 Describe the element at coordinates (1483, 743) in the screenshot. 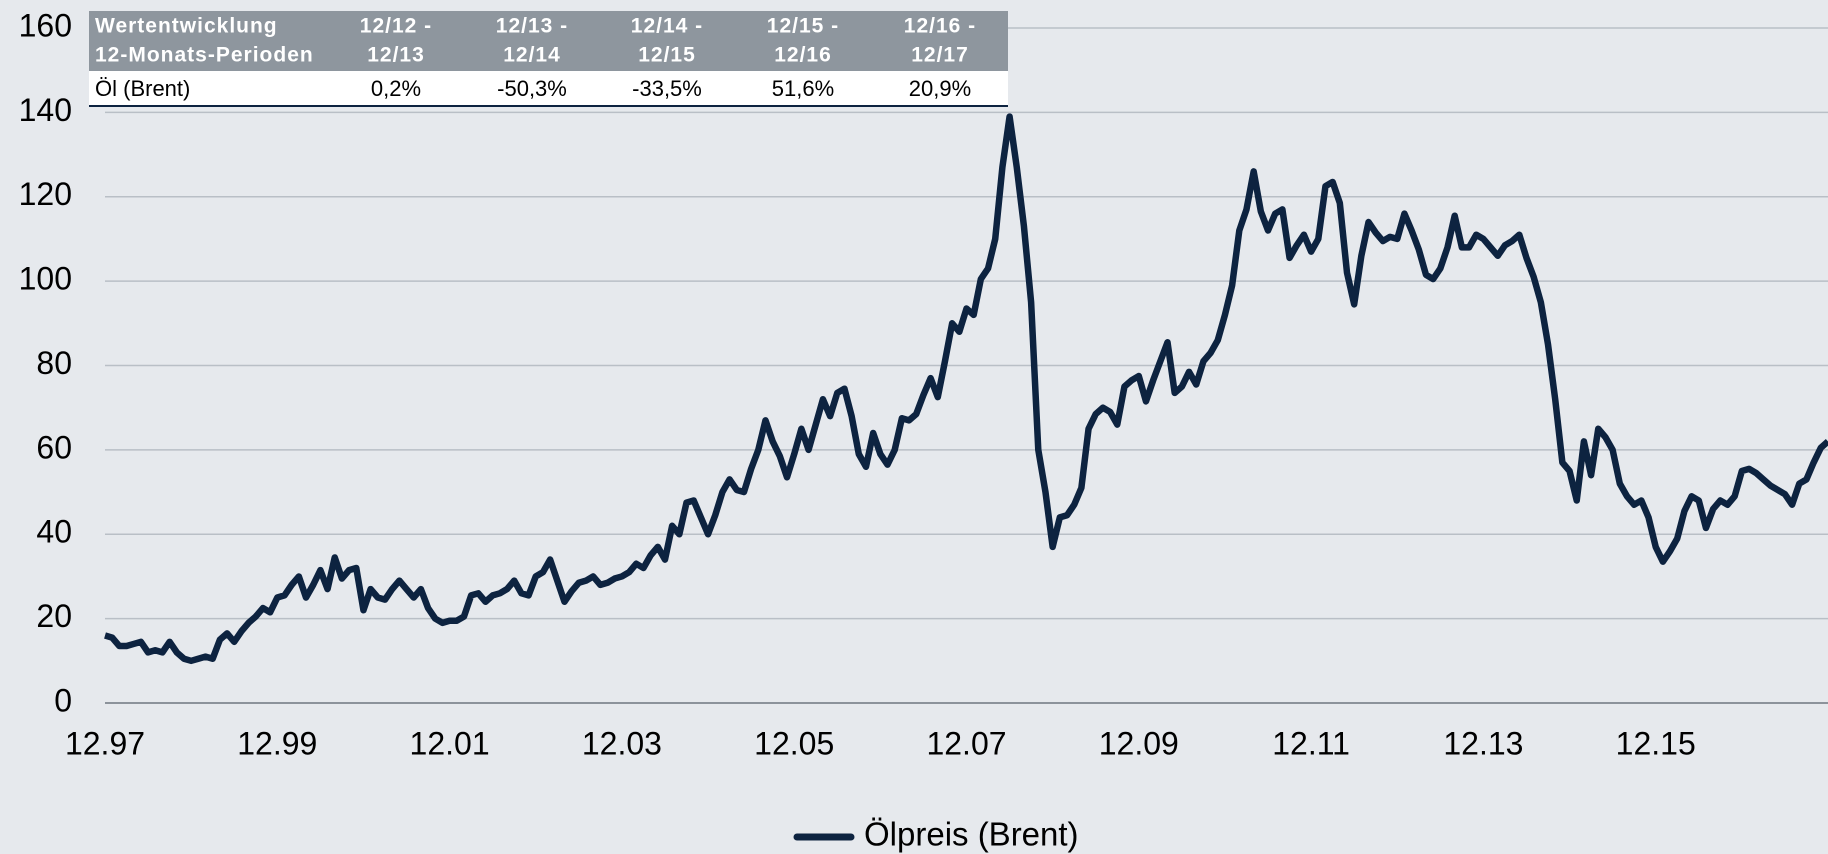

I see `x-tick-label: 12.13` at that location.